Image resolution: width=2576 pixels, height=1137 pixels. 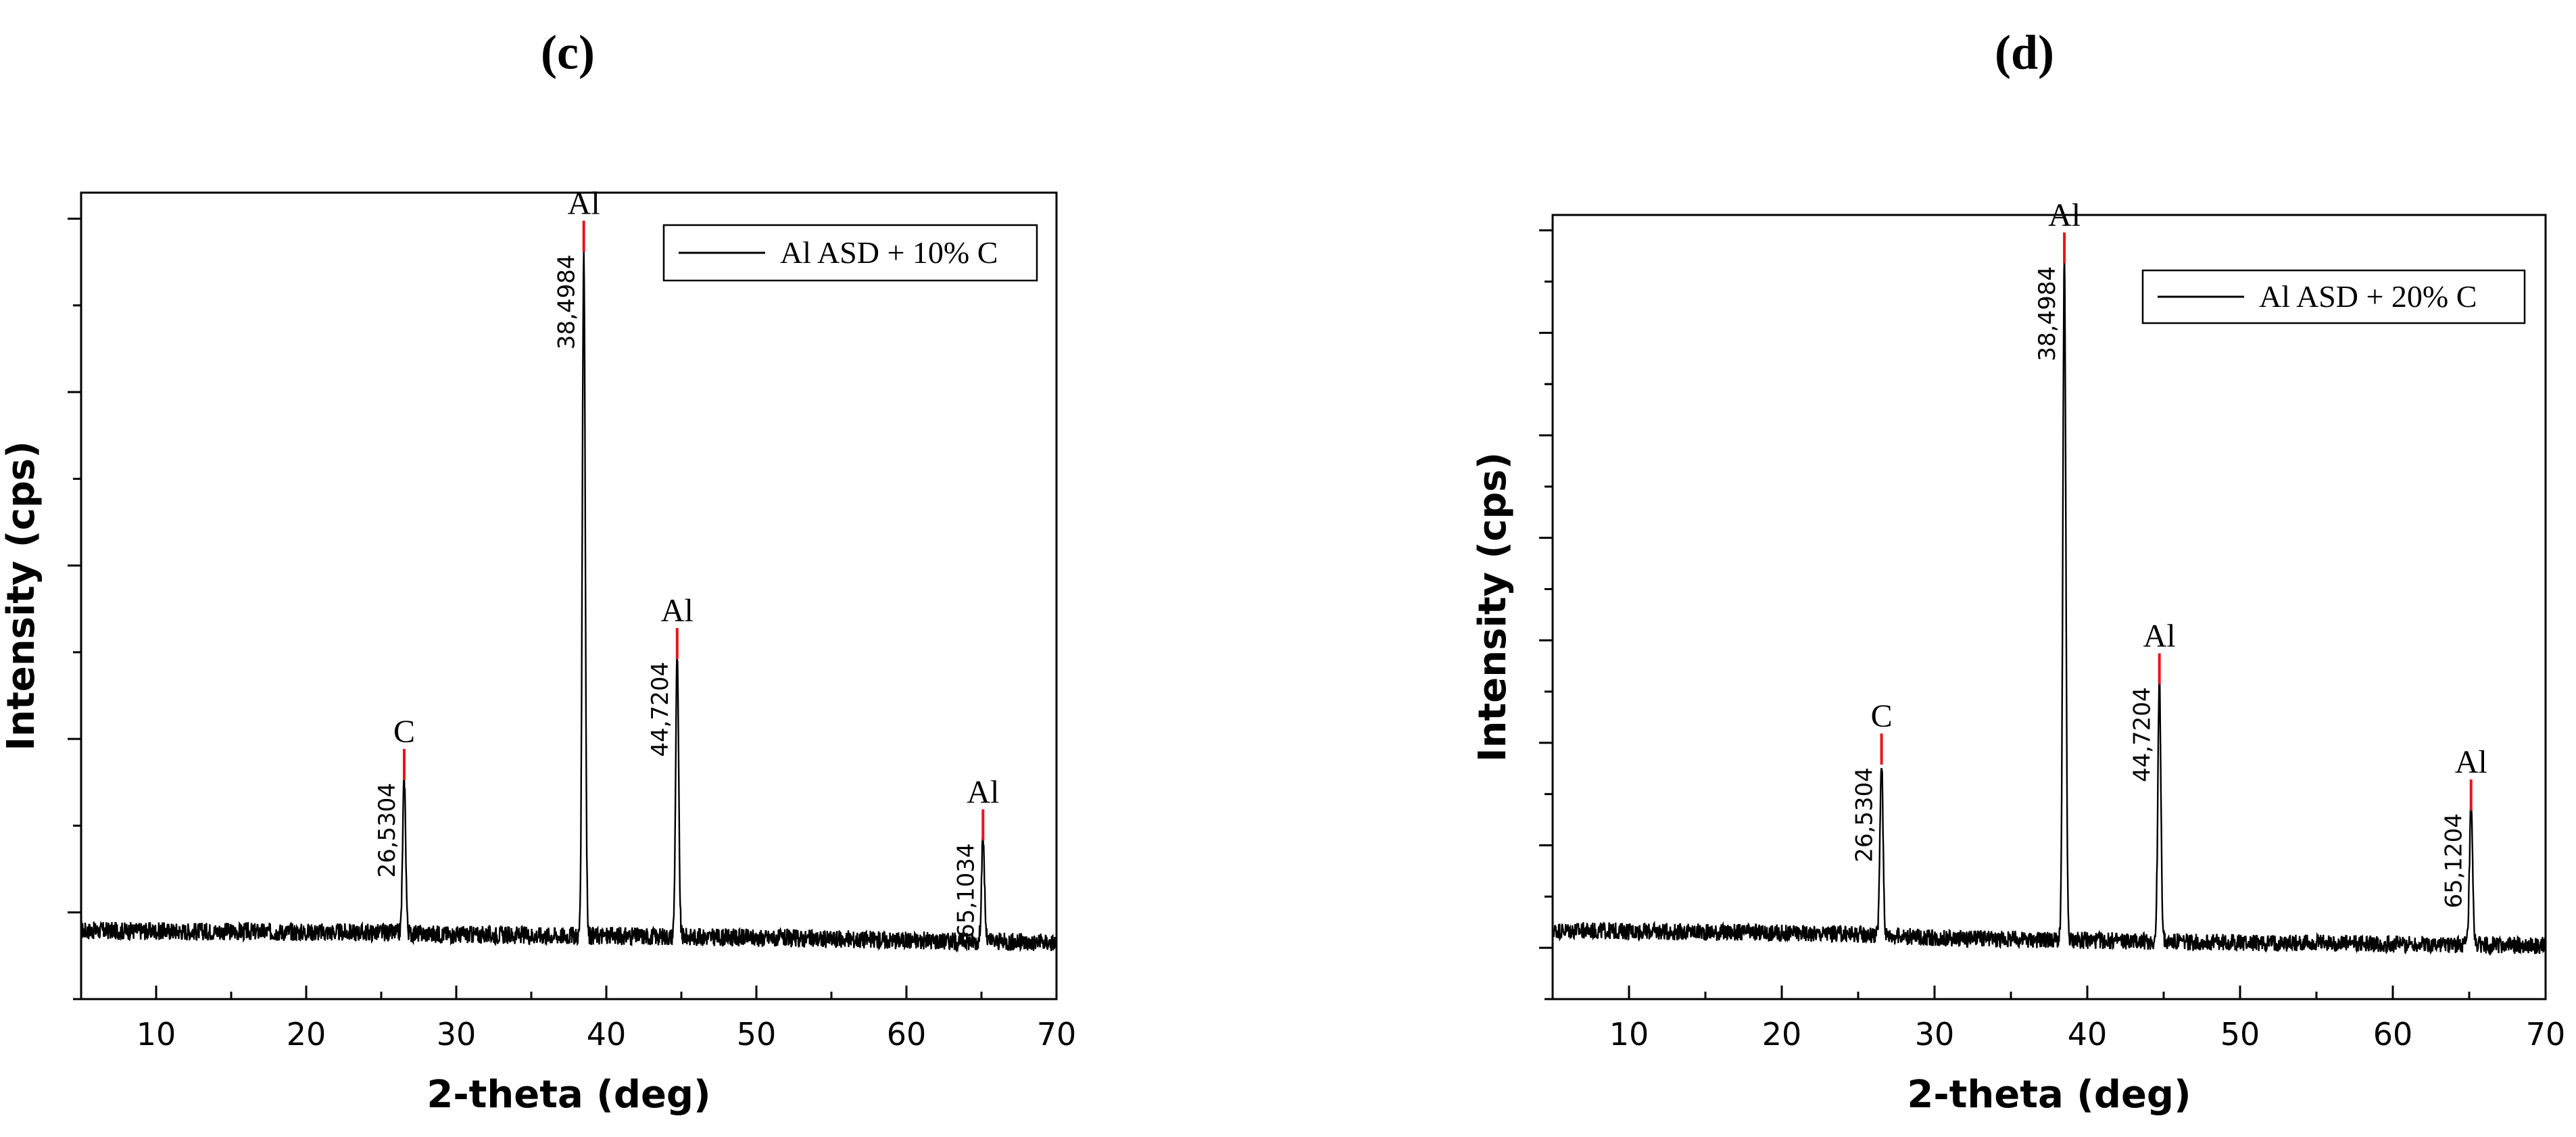 I want to click on legend-label: Al ASD + 10% C, so click(x=889, y=253).